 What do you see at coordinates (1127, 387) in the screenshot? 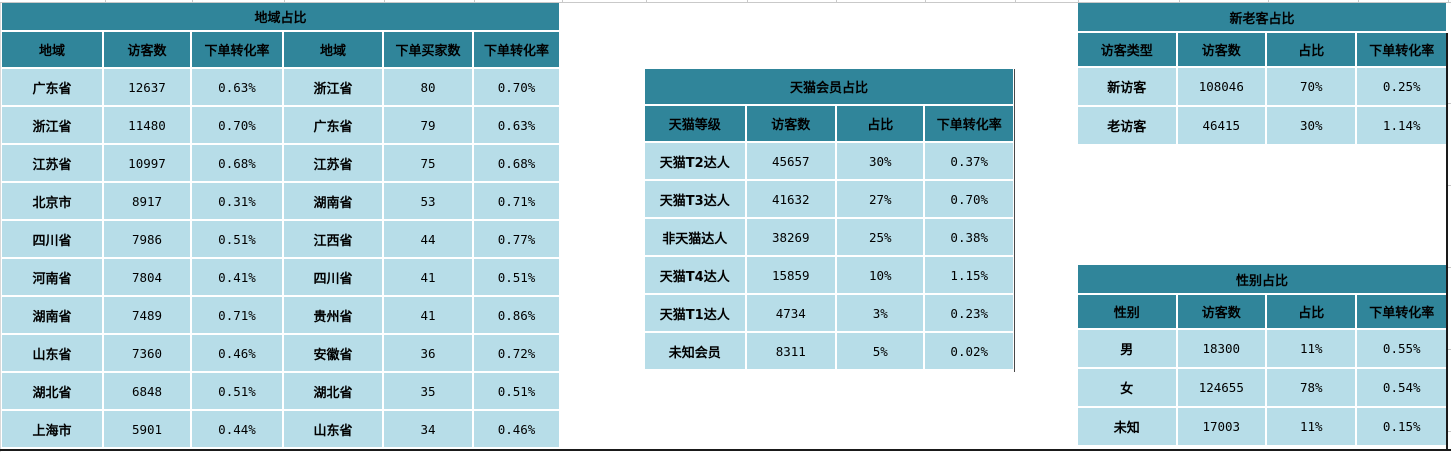
I see `cell: 女` at bounding box center [1127, 387].